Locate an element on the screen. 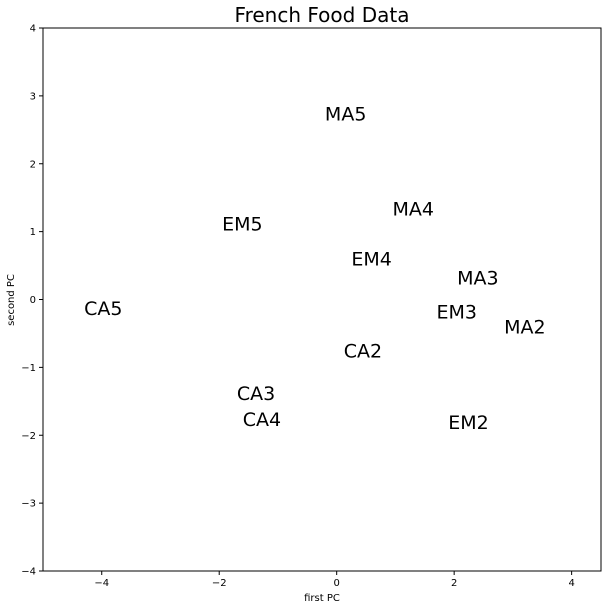 The height and width of the screenshot is (610, 608). y-axis-label: second PC is located at coordinates (11, 300).